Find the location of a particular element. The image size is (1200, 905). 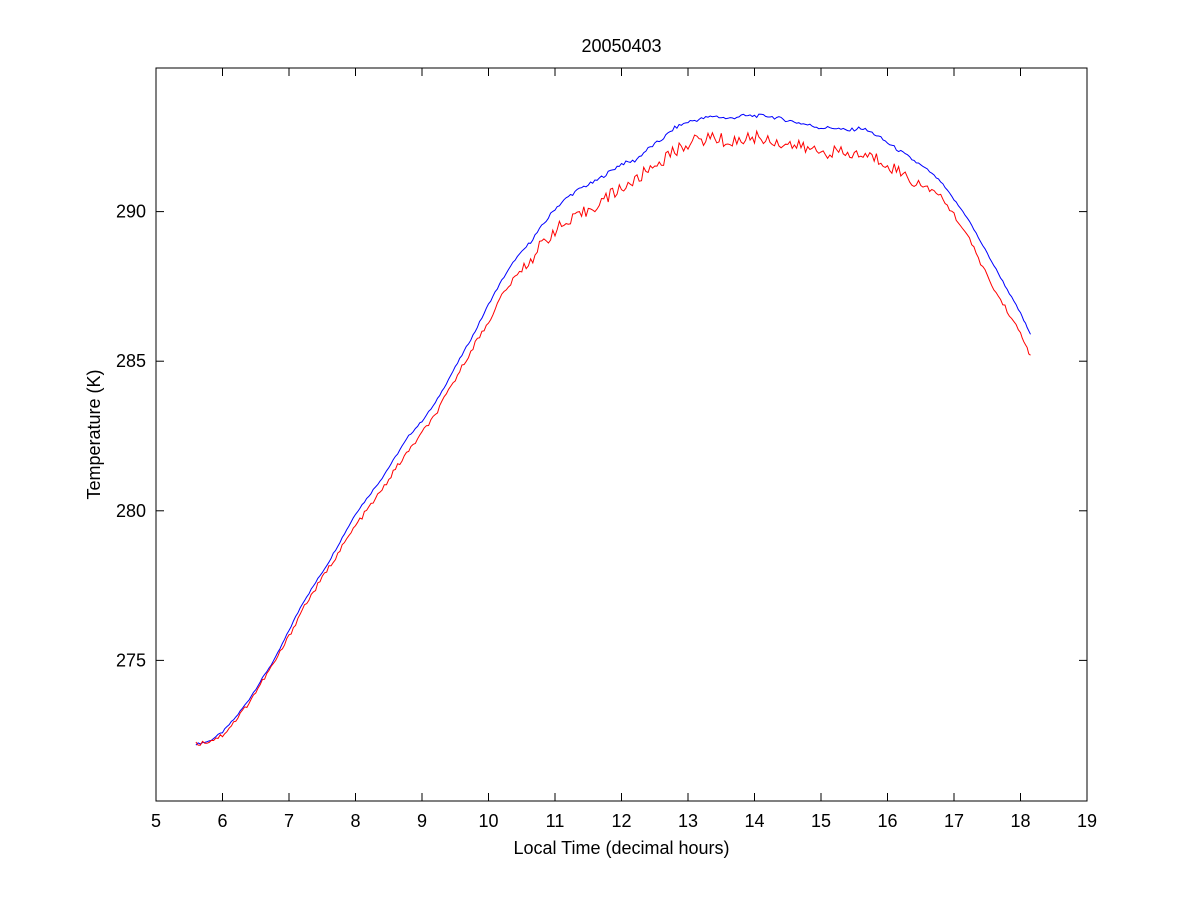

y-tick-label: 275 is located at coordinates (131, 660).